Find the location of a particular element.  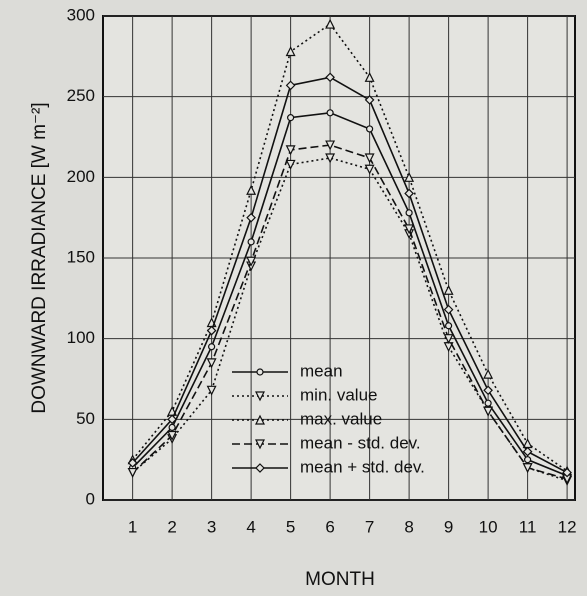

x-tick-label: 2 is located at coordinates (171, 526).